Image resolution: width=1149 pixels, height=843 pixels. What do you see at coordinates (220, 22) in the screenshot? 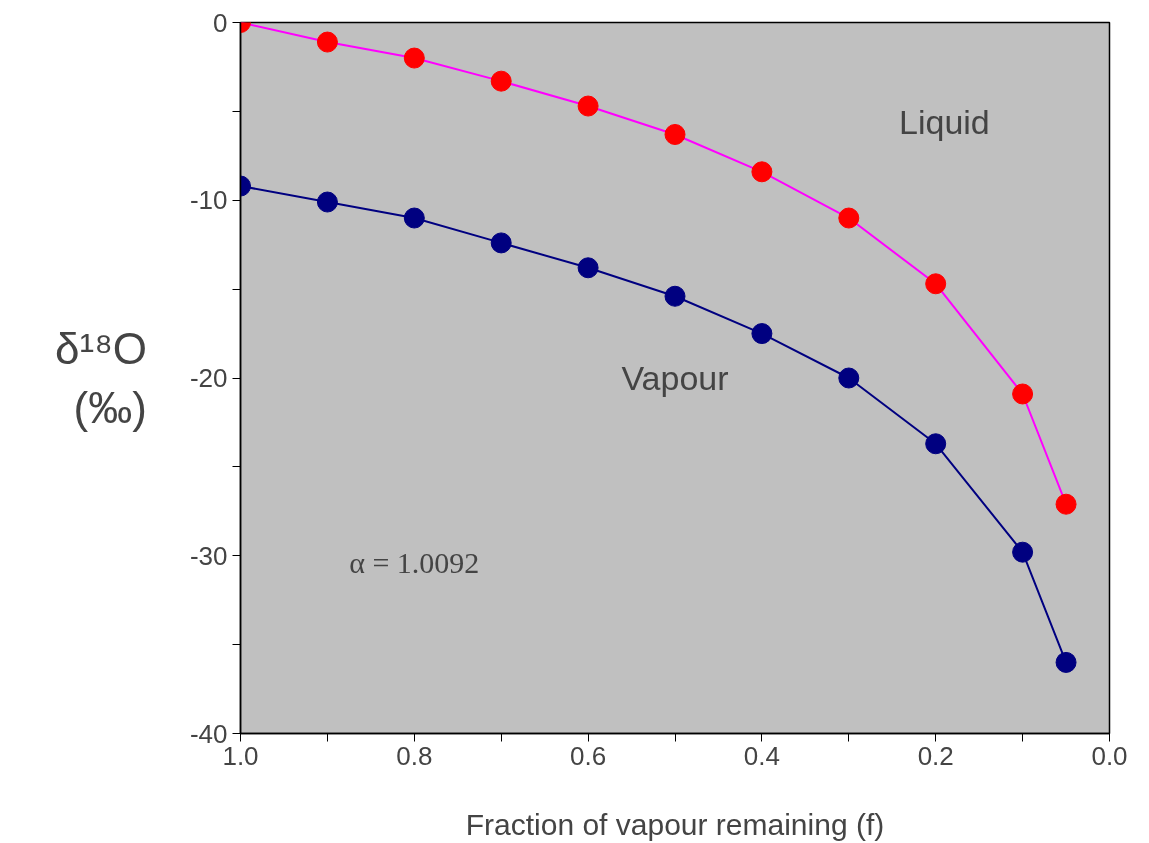
I see `y-tick-label: 0` at bounding box center [220, 22].